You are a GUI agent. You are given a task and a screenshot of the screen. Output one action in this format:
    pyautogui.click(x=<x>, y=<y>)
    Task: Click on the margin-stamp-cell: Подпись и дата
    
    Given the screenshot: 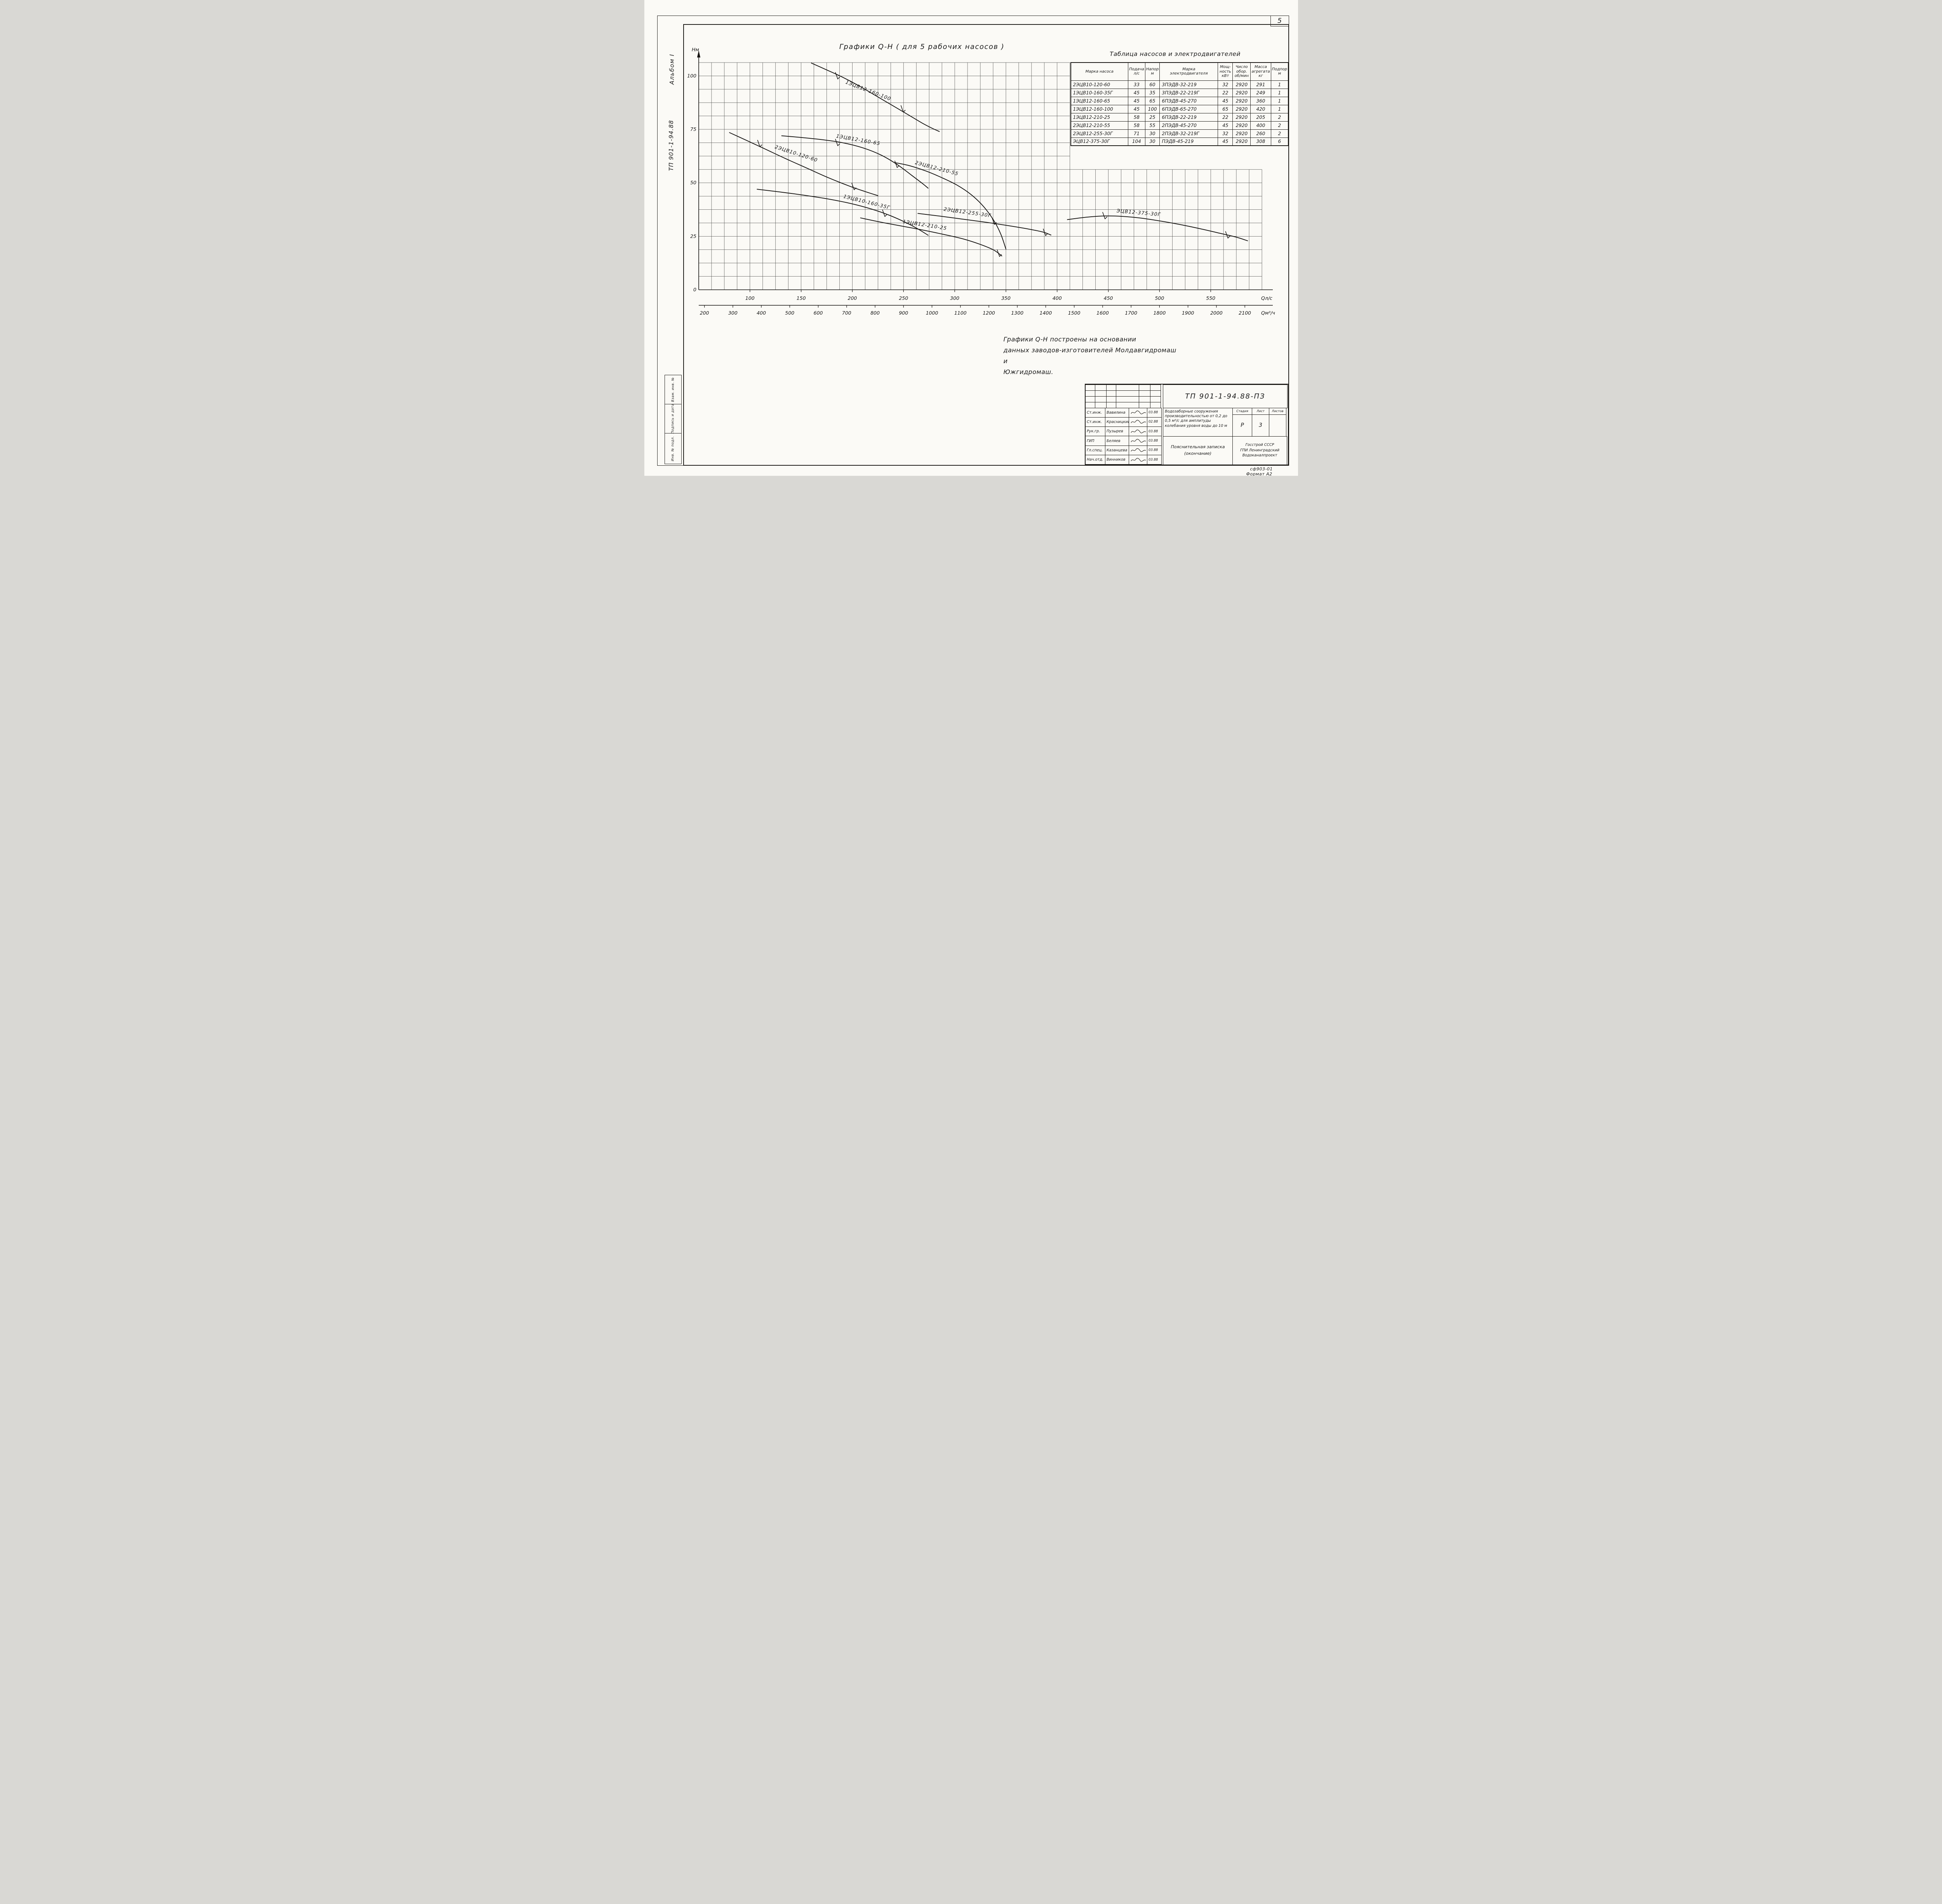 What is the action you would take?
    pyautogui.click(x=673, y=419)
    